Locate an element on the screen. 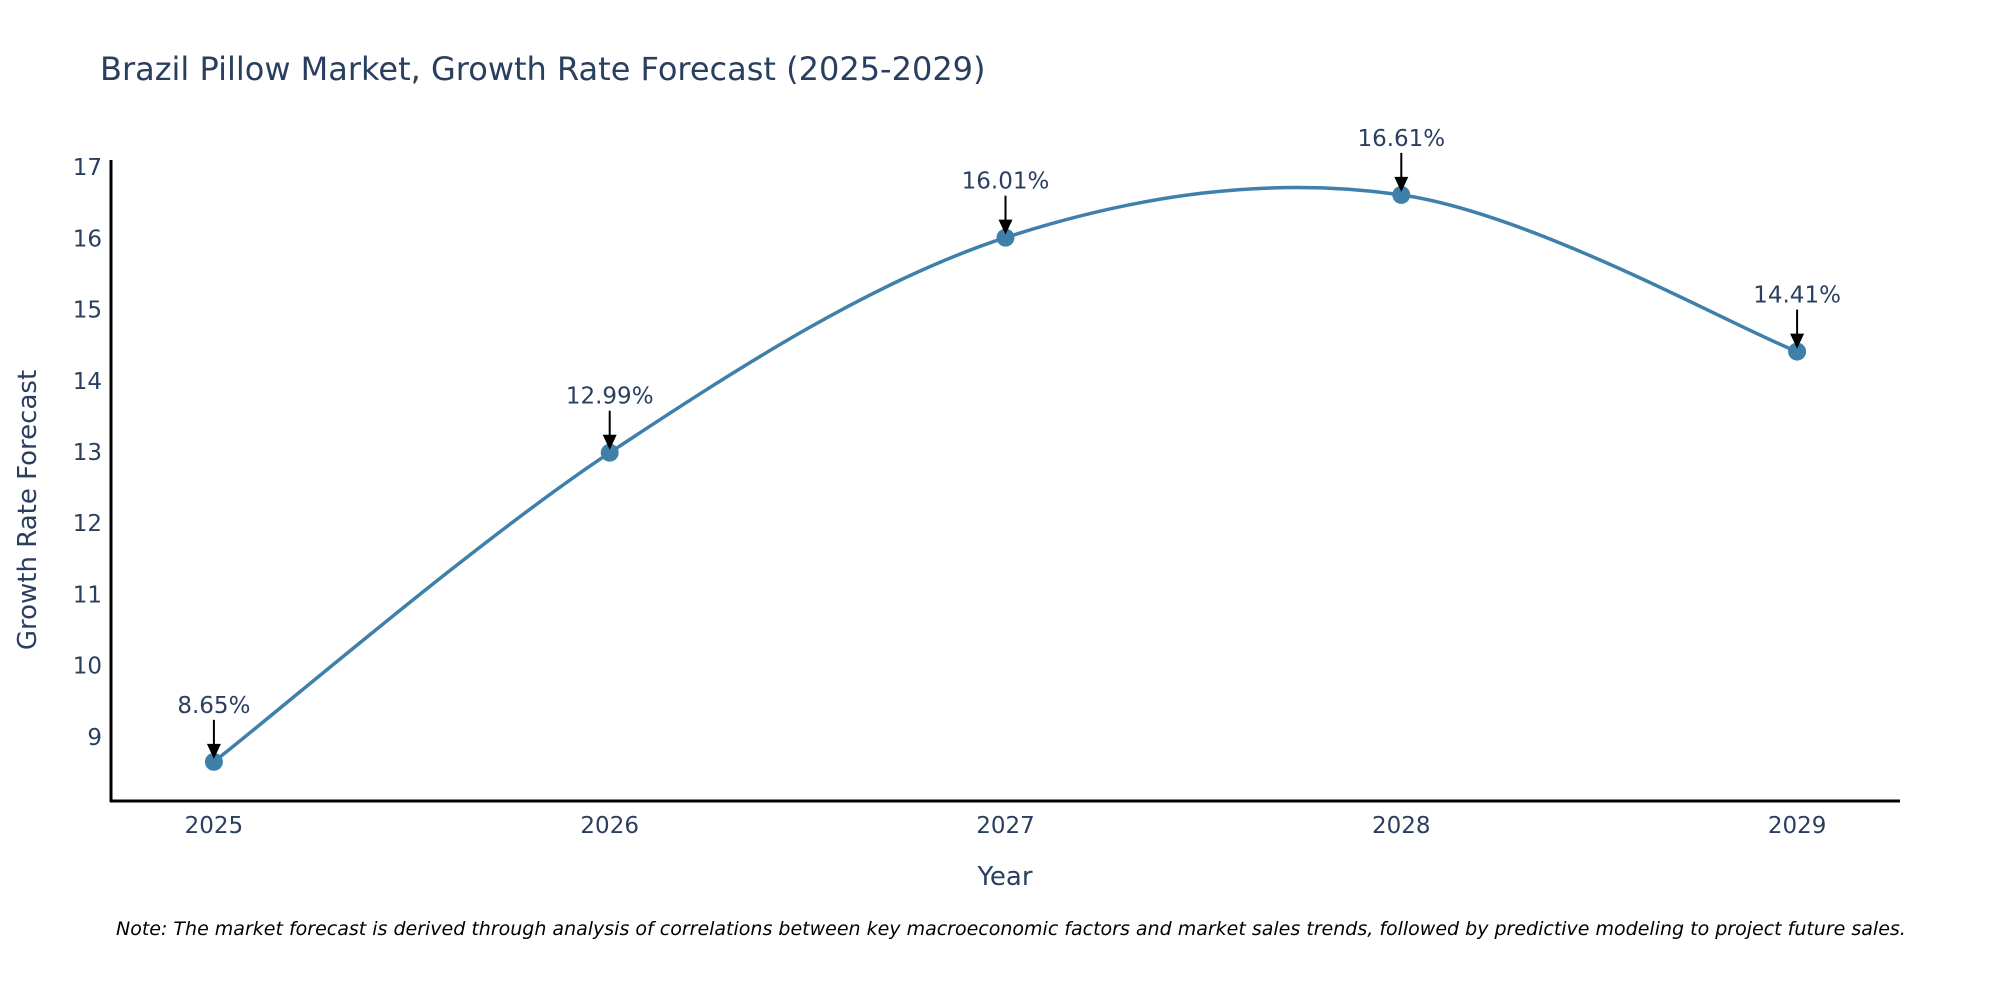 This screenshot has height=1000, width=2000. x-tick-label: 2027 is located at coordinates (1005, 826).